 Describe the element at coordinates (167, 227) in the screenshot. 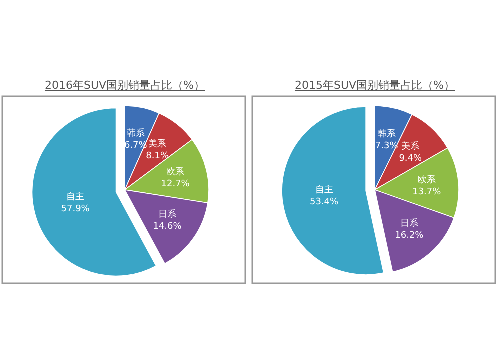

I see `data-label: 14.6%` at that location.